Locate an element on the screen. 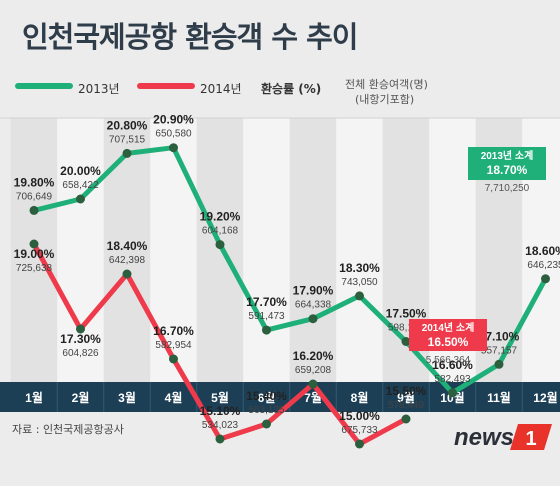  passenger-label-2013: 664,338 is located at coordinates (313, 305).